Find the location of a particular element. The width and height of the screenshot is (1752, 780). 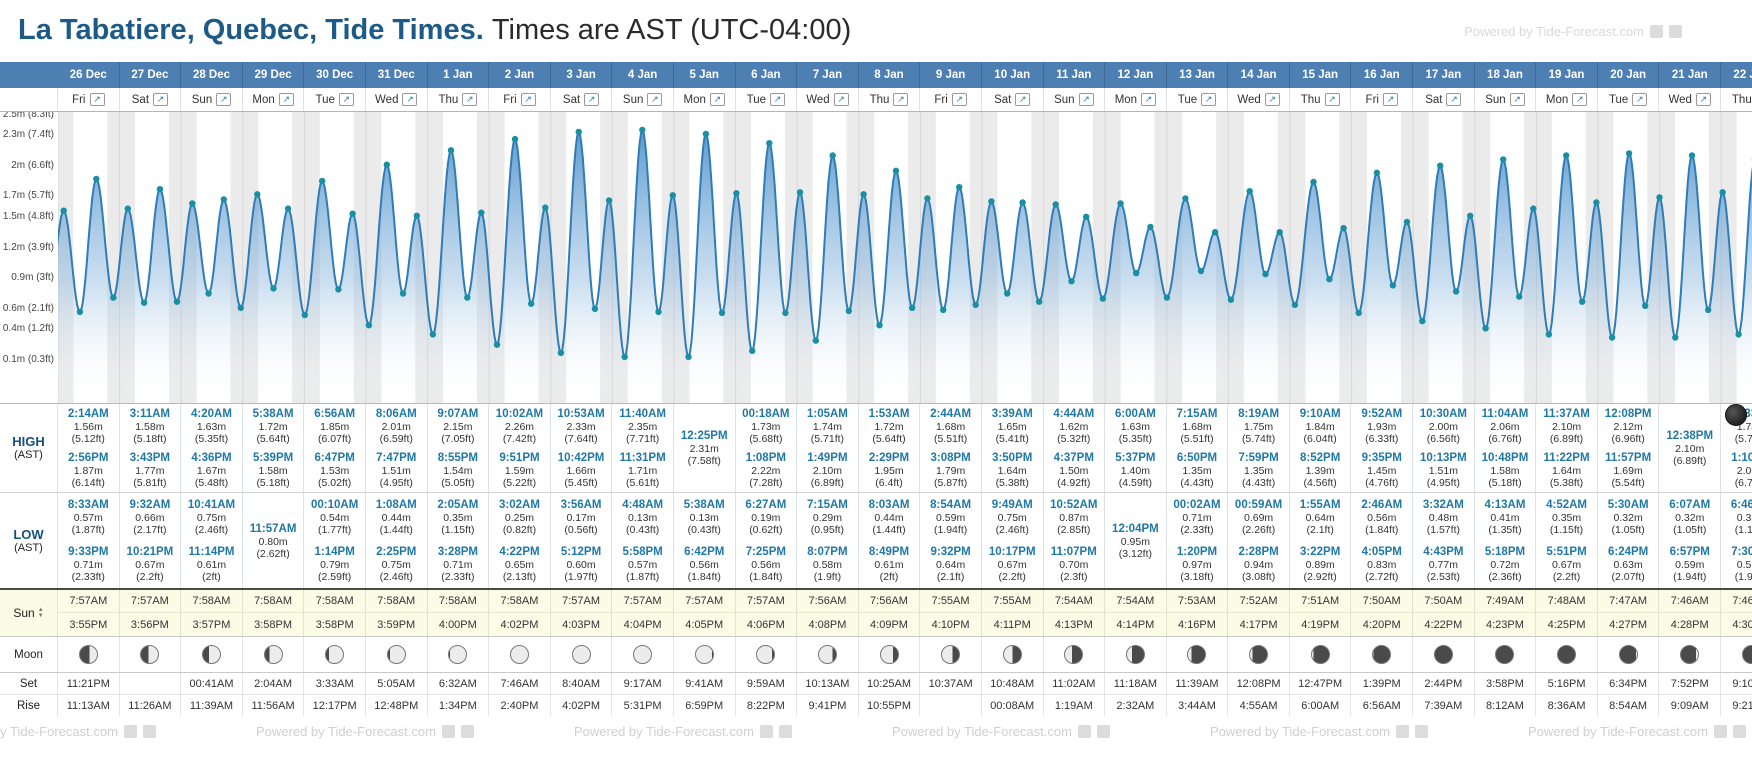

date-header-cell: 3 Jan is located at coordinates (582, 75).